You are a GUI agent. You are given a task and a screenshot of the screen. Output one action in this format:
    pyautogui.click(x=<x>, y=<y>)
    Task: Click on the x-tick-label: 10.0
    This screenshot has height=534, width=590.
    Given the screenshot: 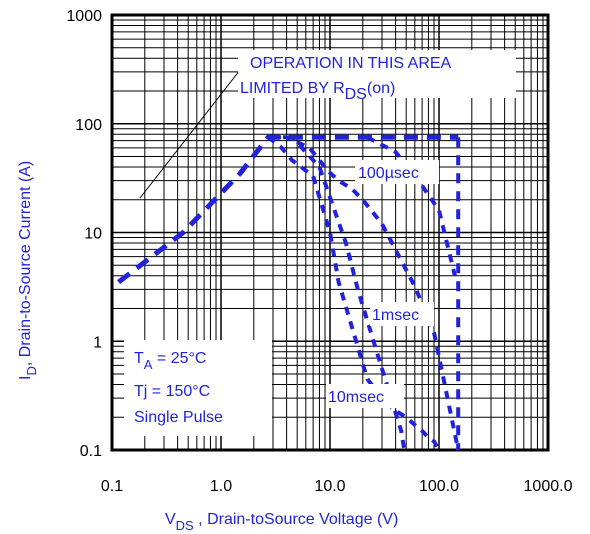 What is the action you would take?
    pyautogui.click(x=329, y=486)
    